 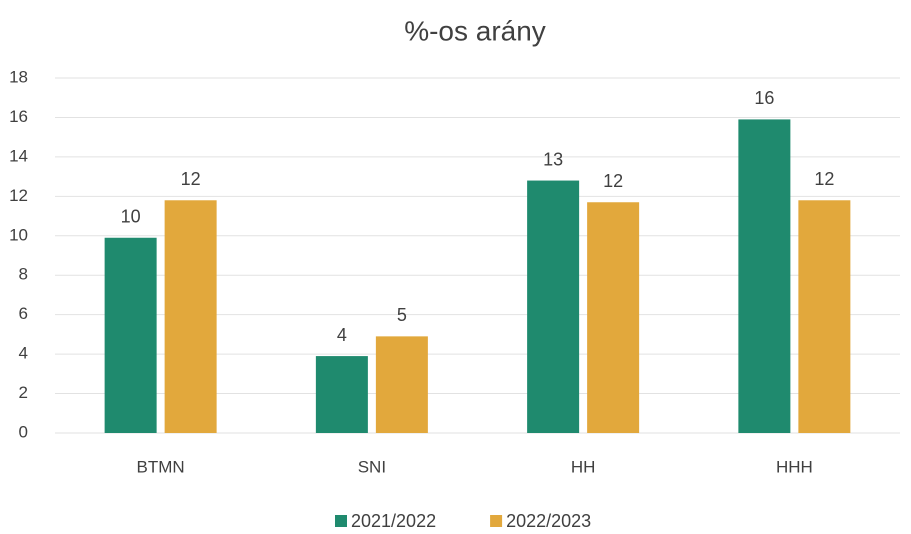 I want to click on legend-label: 2021/2022, so click(x=393, y=521).